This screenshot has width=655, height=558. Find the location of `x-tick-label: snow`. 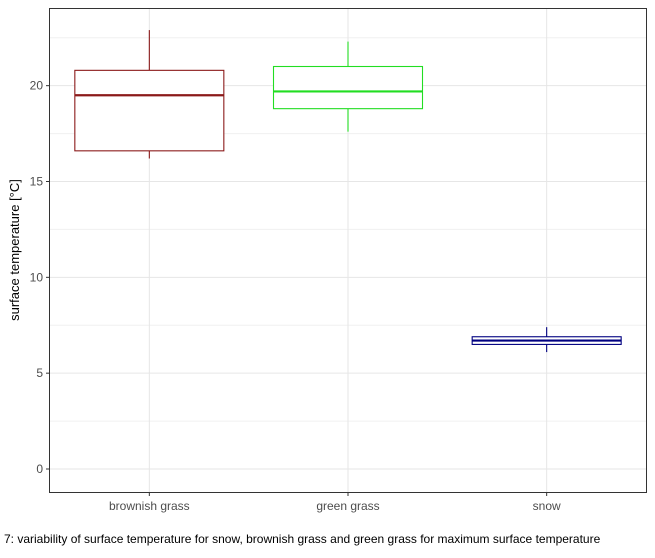

x-tick-label: snow is located at coordinates (547, 506).